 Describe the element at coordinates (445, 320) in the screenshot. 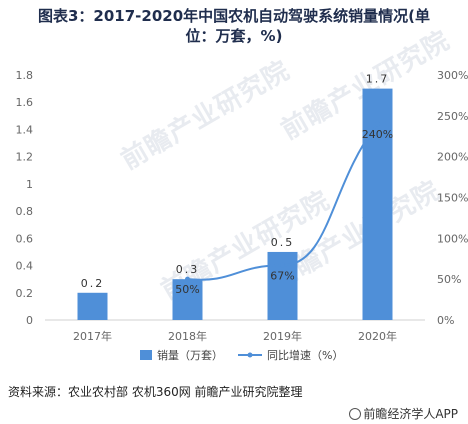

I see `y-right-tick-label: 0%` at that location.